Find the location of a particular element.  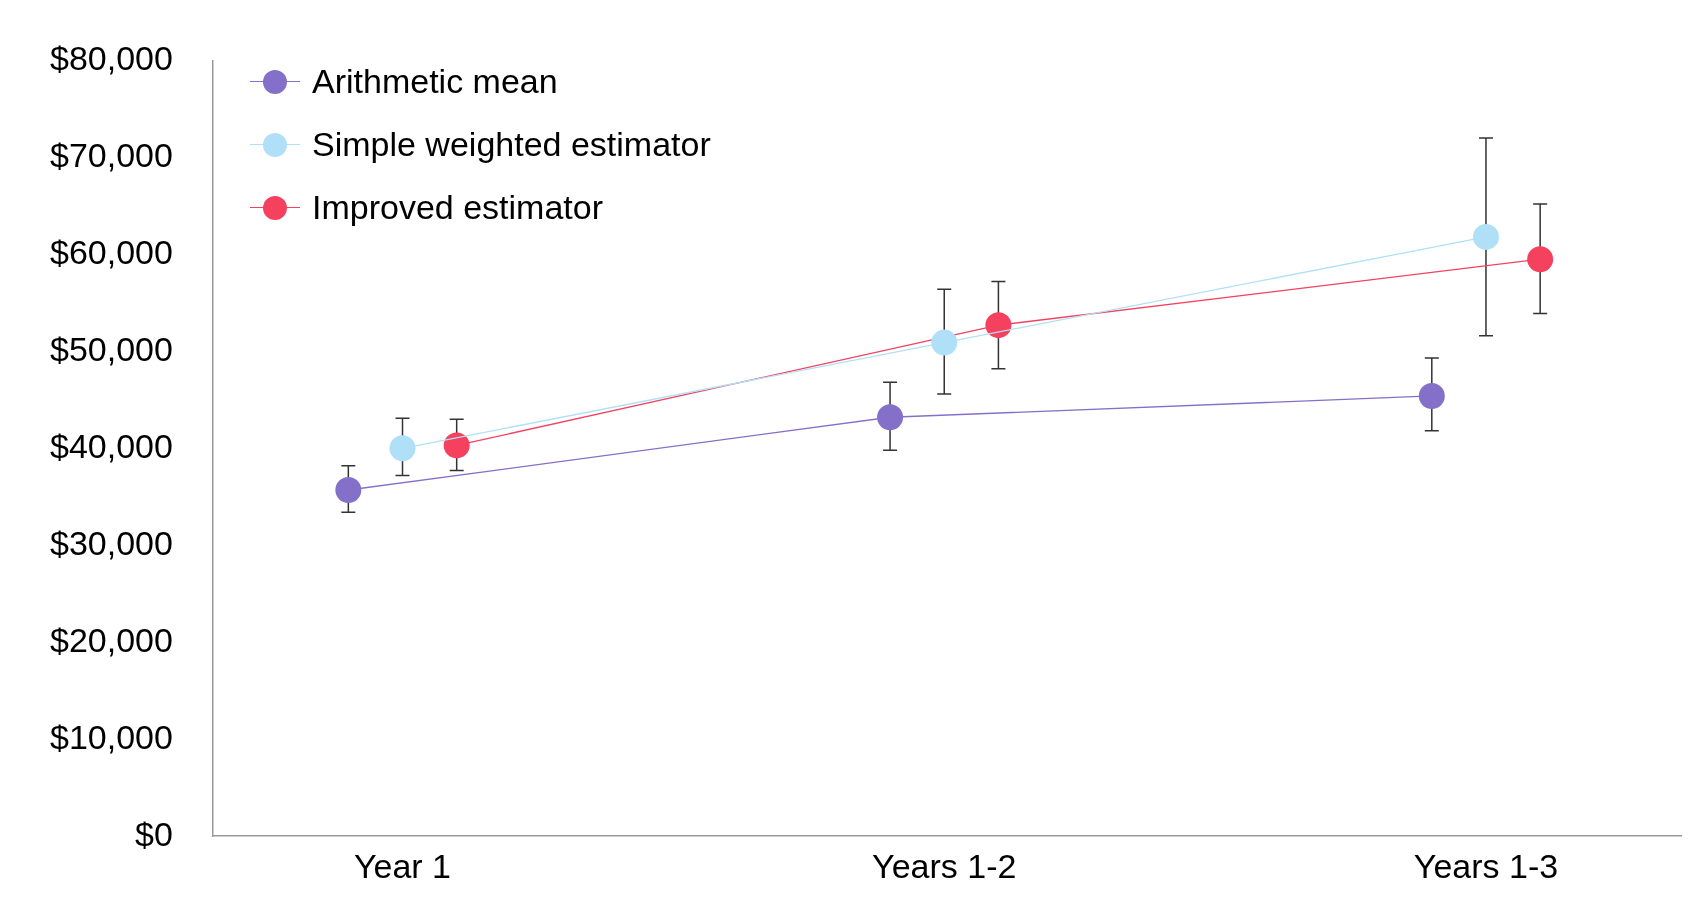

x-tick-label: Years 1-2 is located at coordinates (944, 865).